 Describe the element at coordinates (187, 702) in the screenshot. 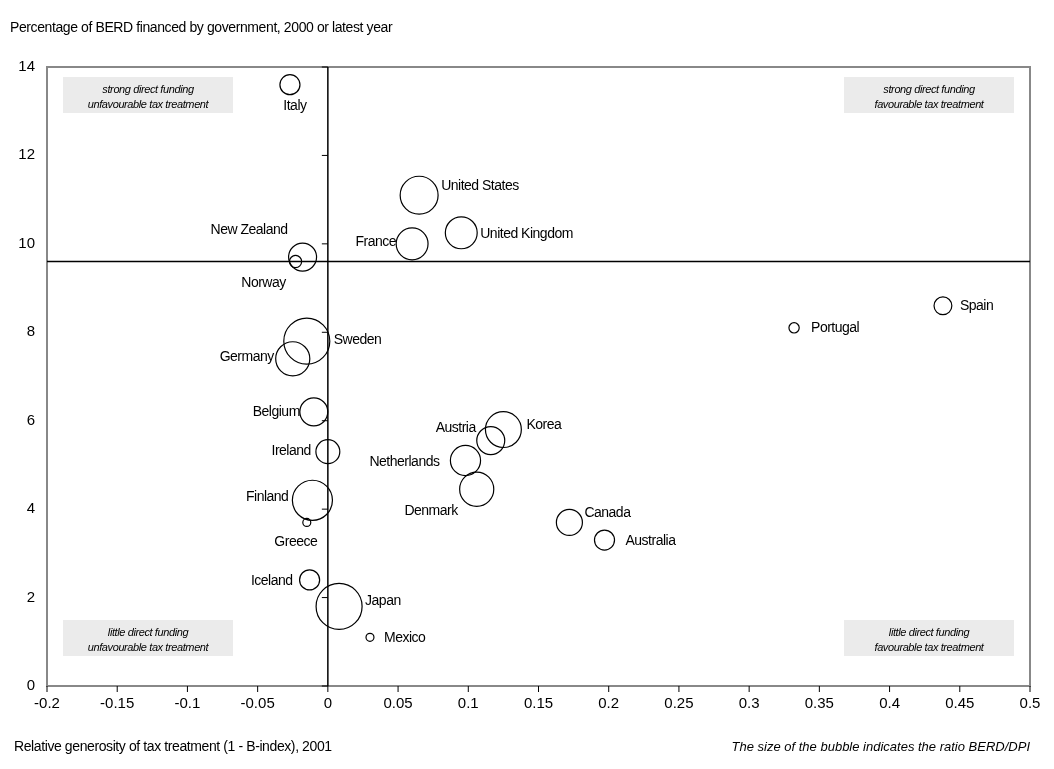

I see `x-tick-label: -0.1` at that location.